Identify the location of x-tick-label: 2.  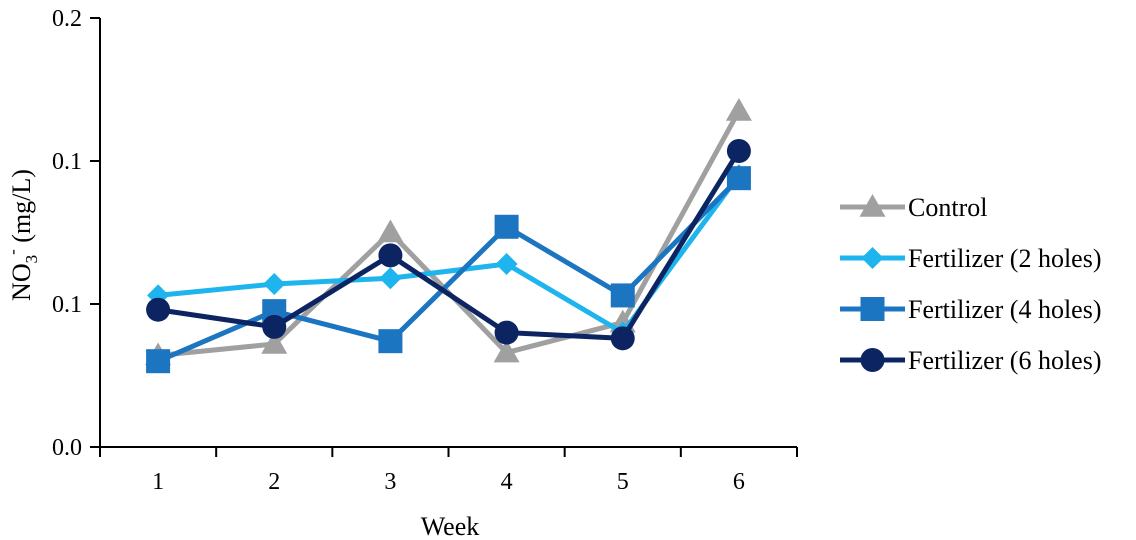
(274, 482).